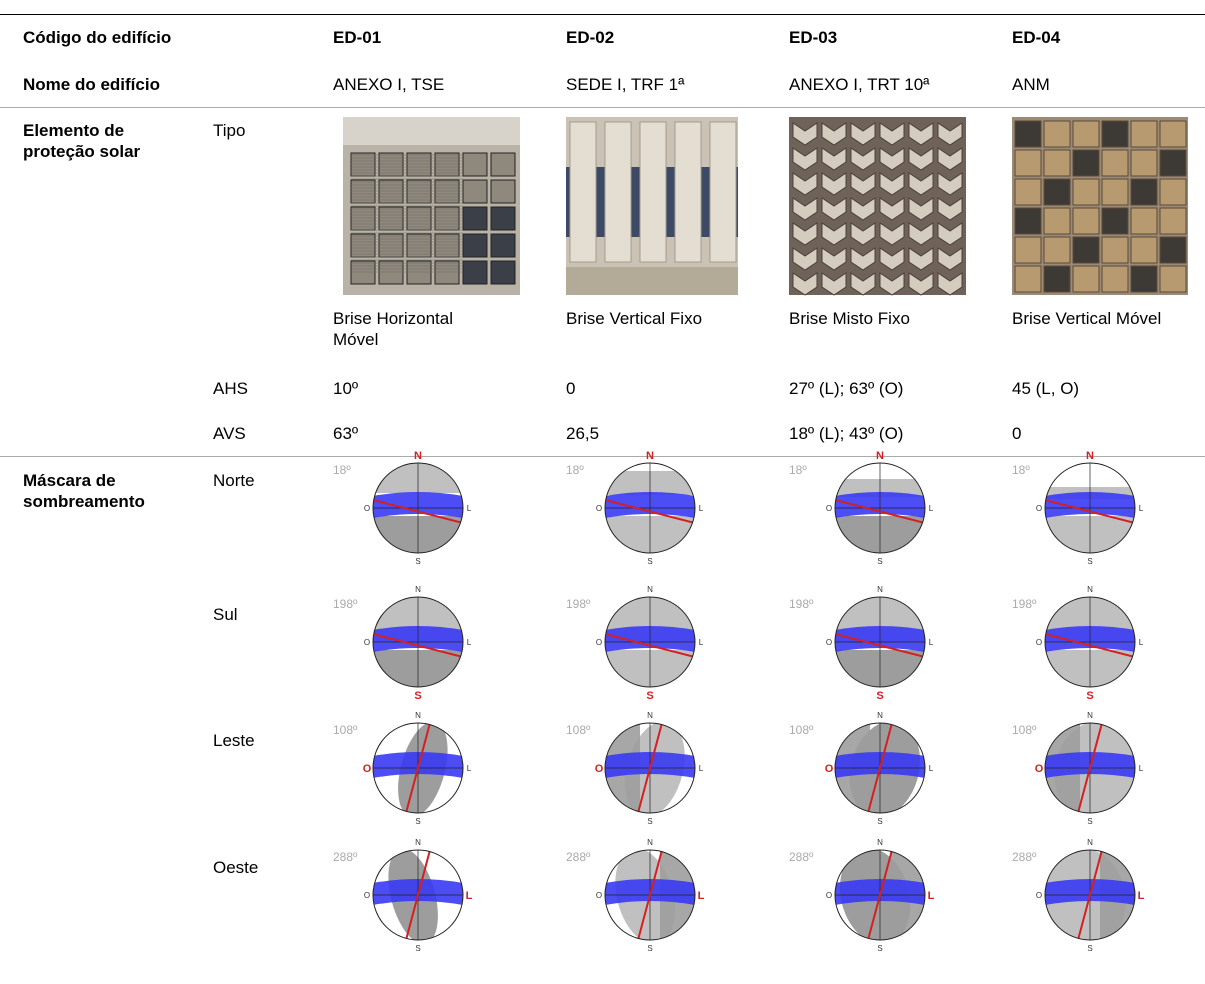 The height and width of the screenshot is (984, 1205). I want to click on orientation: Oeste, so click(236, 867).